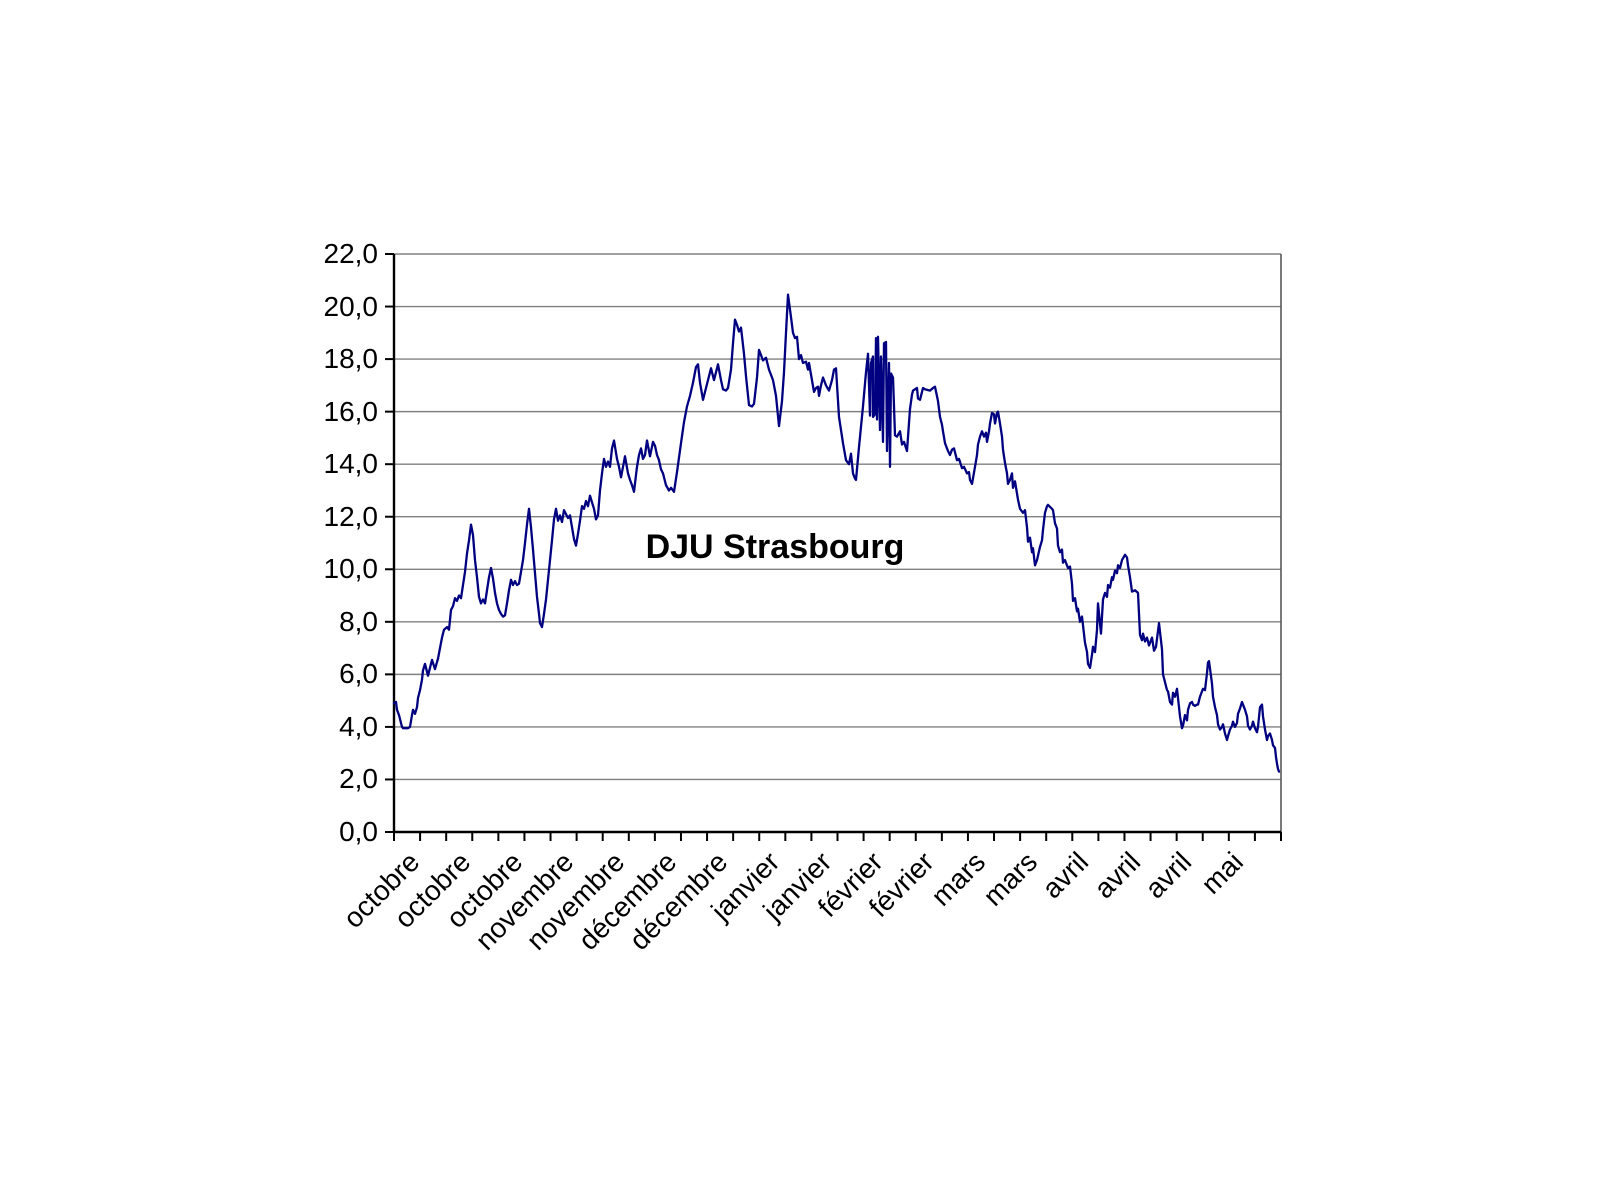 This screenshot has height=1200, width=1600. Describe the element at coordinates (351, 516) in the screenshot. I see `y-axis-label-12,0: 12,0` at that location.